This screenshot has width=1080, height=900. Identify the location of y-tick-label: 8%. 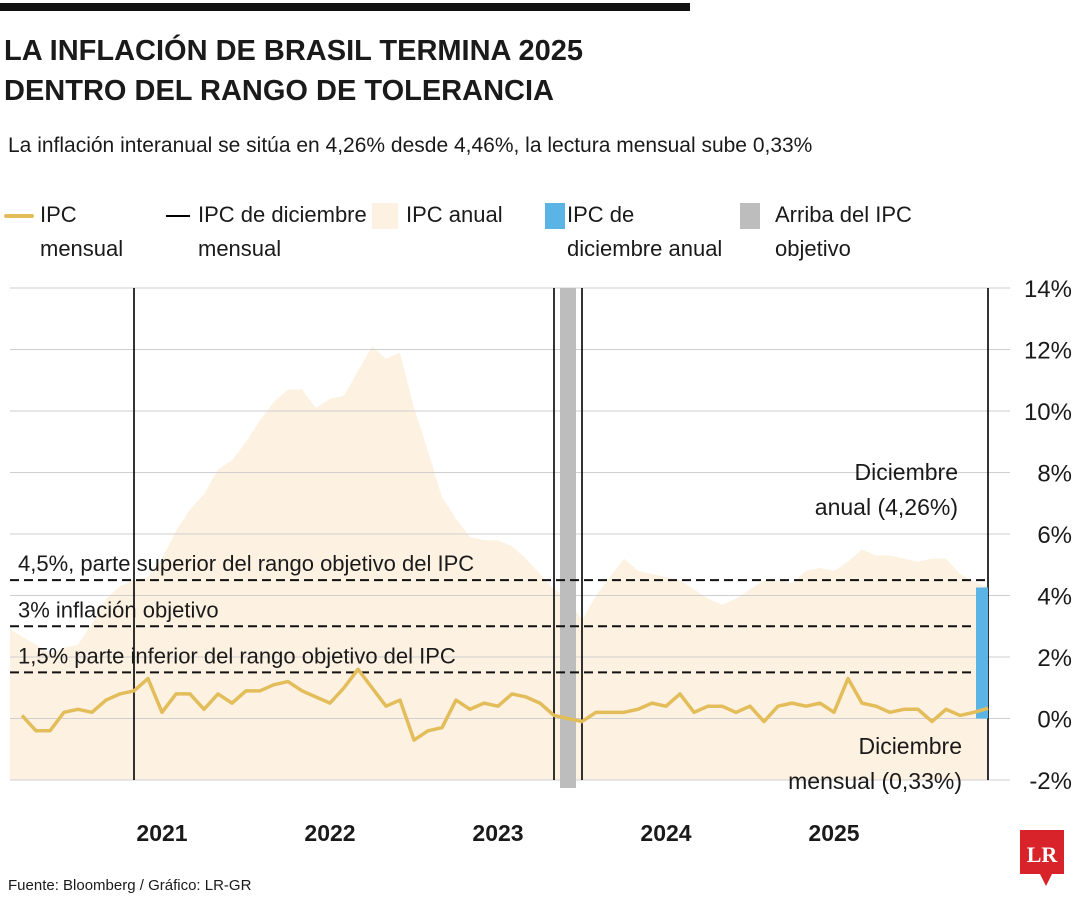
(1054, 474).